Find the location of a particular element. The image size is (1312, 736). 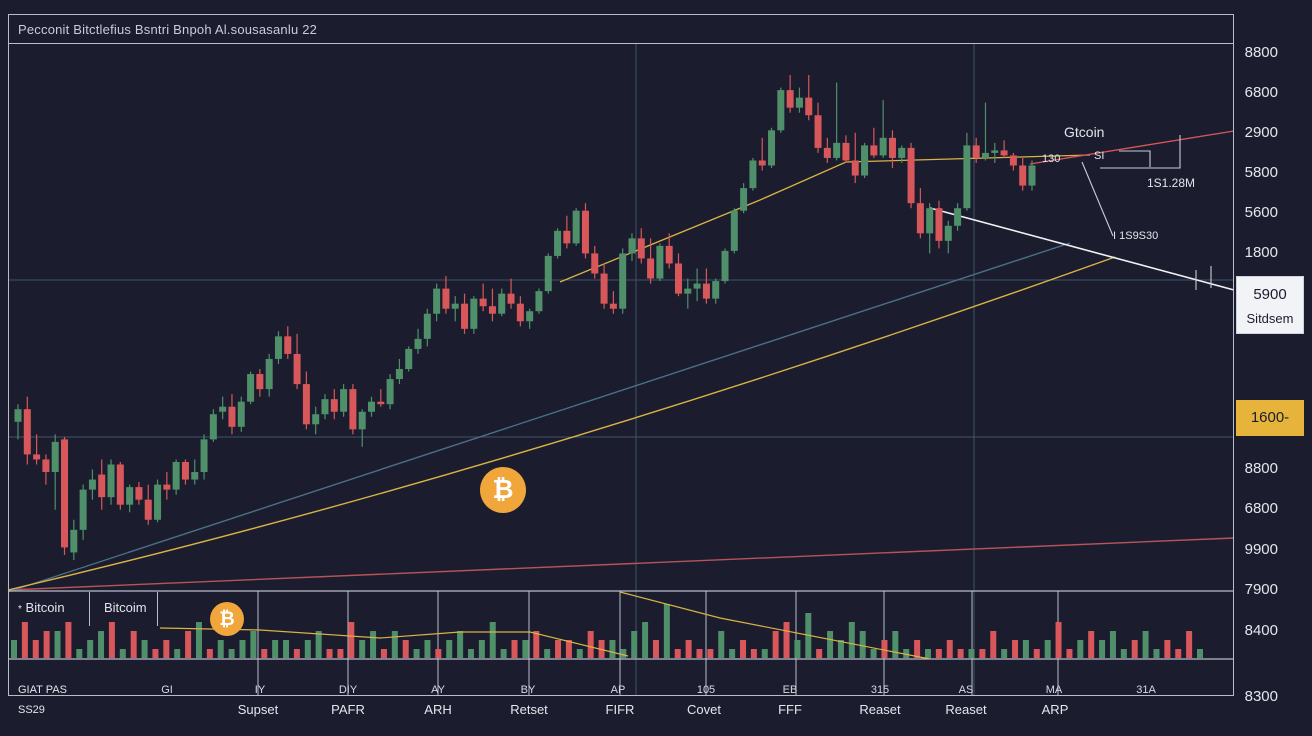

y-axis-label: 8400 is located at coordinates (1261, 630).